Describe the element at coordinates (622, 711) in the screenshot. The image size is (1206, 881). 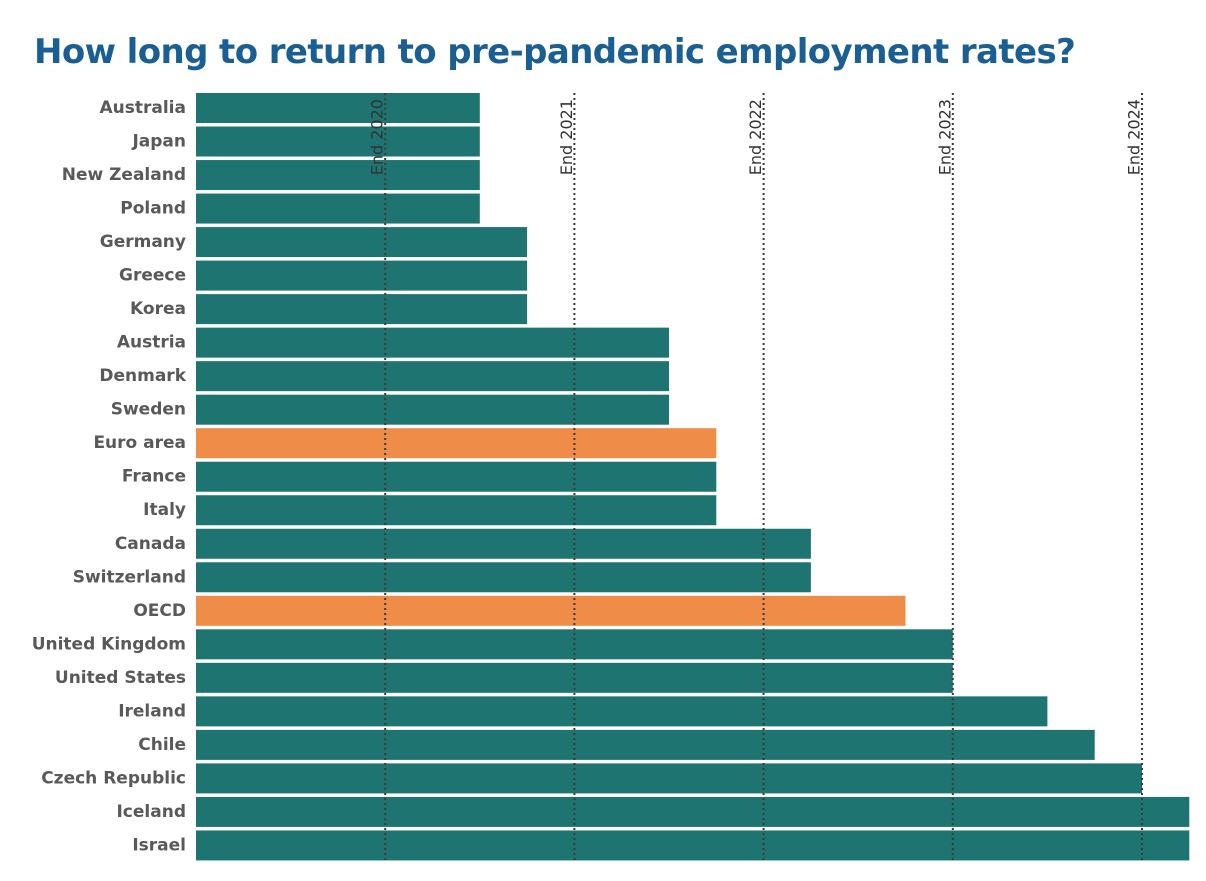
I see `bar-ireland` at that location.